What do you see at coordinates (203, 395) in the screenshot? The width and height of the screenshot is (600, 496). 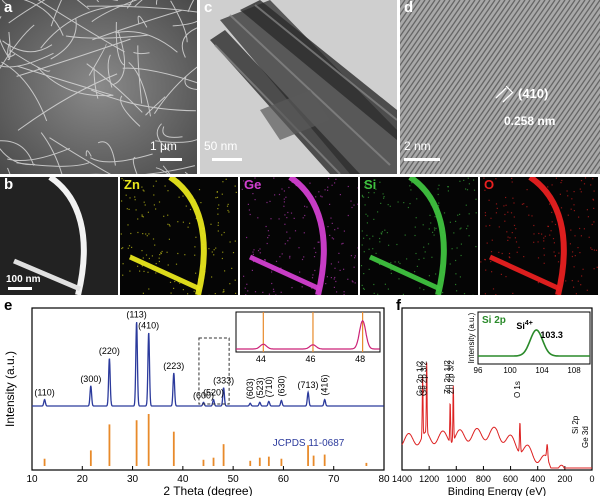 I see `xrd-peak-label: (600)` at bounding box center [203, 395].